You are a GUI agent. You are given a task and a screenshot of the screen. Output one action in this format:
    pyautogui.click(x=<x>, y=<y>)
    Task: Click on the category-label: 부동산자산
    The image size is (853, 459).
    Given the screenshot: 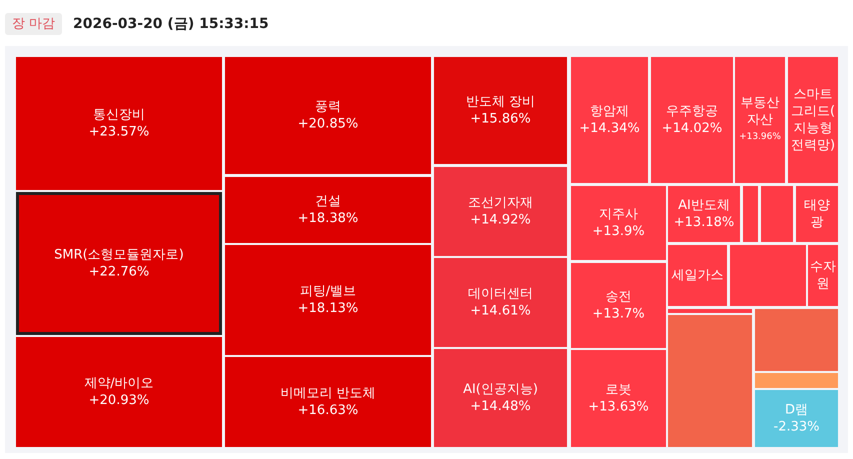 What is the action you would take?
    pyautogui.click(x=760, y=112)
    